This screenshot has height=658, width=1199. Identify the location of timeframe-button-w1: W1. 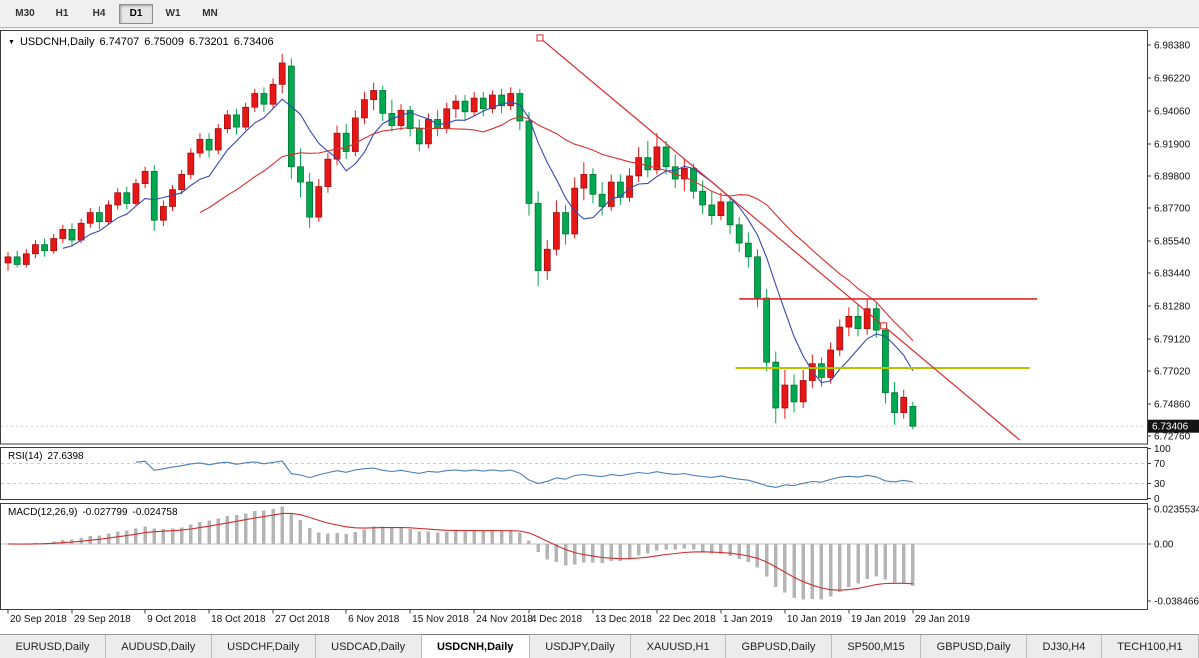
(173, 13).